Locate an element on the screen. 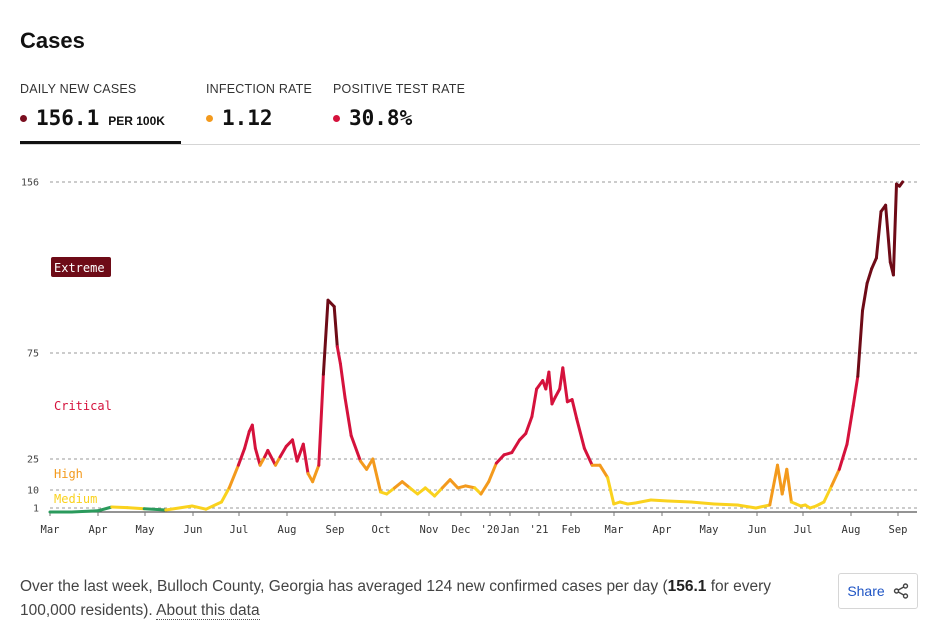 Image resolution: width=937 pixels, height=635 pixels. x-tick-label: Nov is located at coordinates (429, 530).